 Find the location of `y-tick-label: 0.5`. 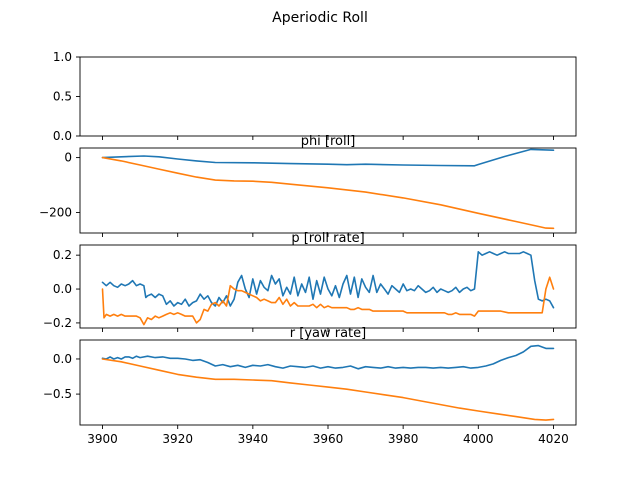

y-tick-label: 0.5 is located at coordinates (62, 97).